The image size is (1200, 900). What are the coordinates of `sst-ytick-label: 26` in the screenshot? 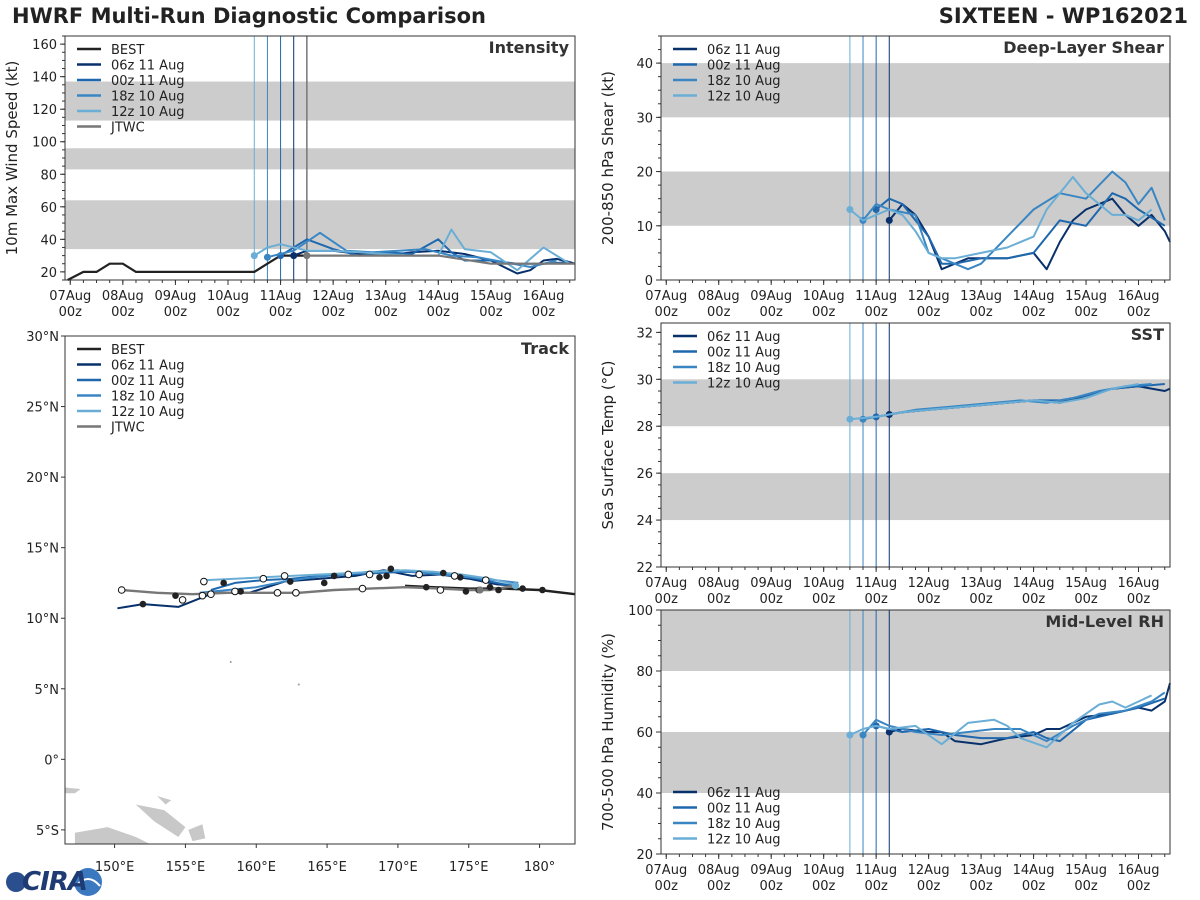 It's located at (644, 474).